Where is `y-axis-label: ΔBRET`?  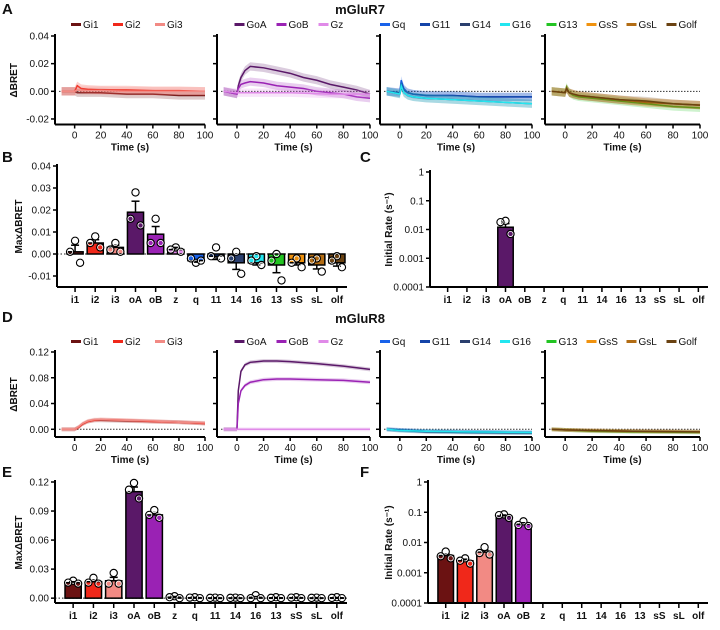
y-axis-label: ΔBRET is located at coordinates (14, 394).